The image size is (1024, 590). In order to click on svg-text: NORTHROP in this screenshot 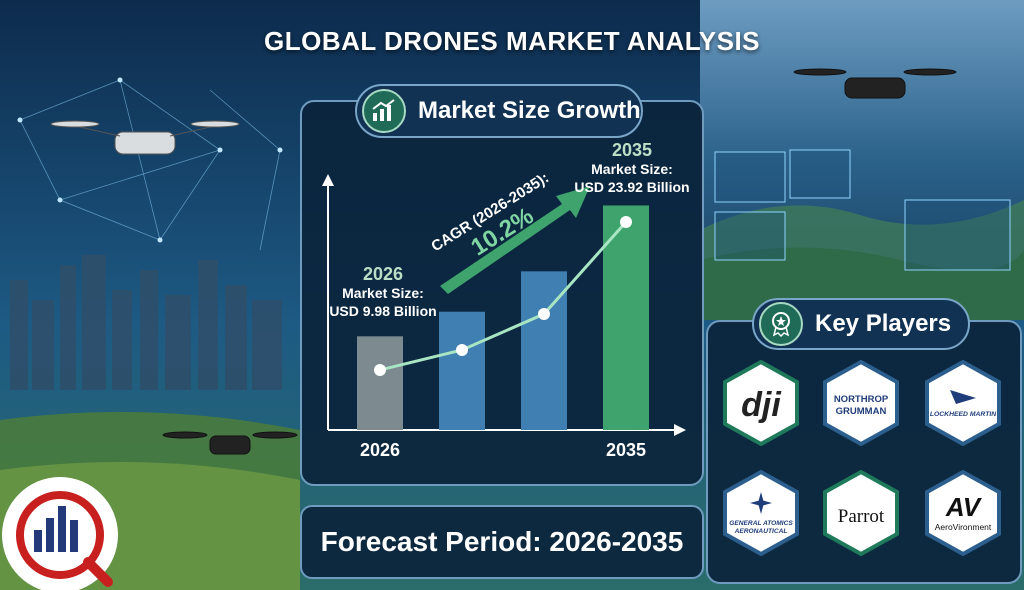, I will do `click(861, 399)`.